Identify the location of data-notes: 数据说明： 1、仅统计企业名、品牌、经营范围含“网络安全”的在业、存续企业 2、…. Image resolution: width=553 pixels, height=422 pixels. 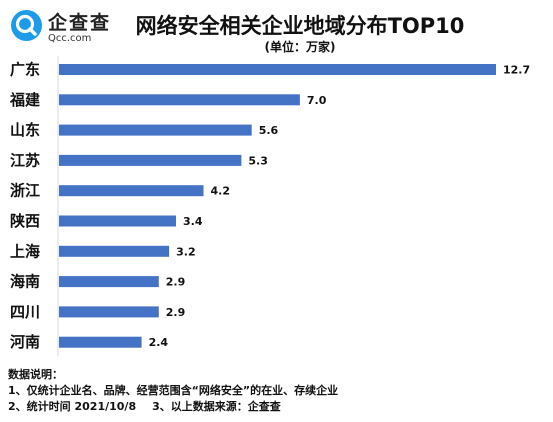
(278, 391).